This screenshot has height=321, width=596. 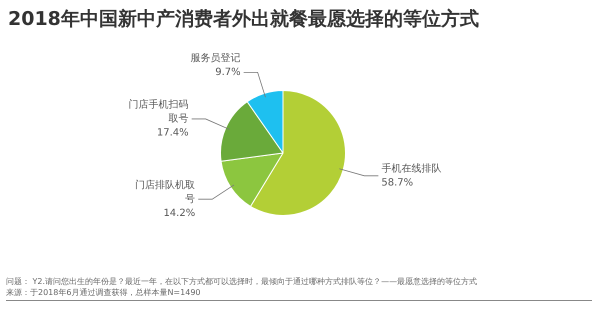 What do you see at coordinates (158, 111) in the screenshot?
I see `slice-label: 门店手机扫码取号` at bounding box center [158, 111].